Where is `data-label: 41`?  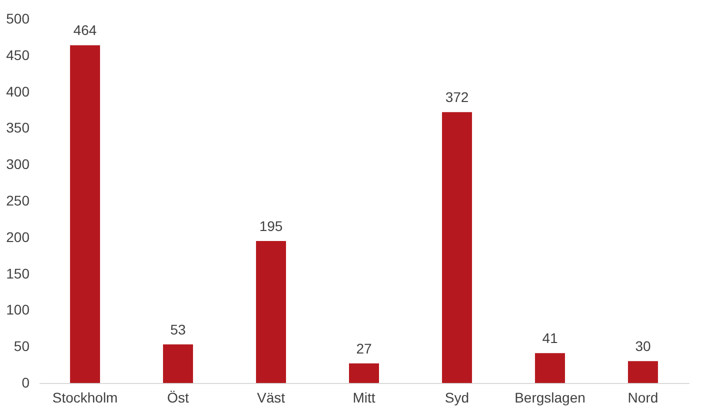
data-label: 41 is located at coordinates (550, 338).